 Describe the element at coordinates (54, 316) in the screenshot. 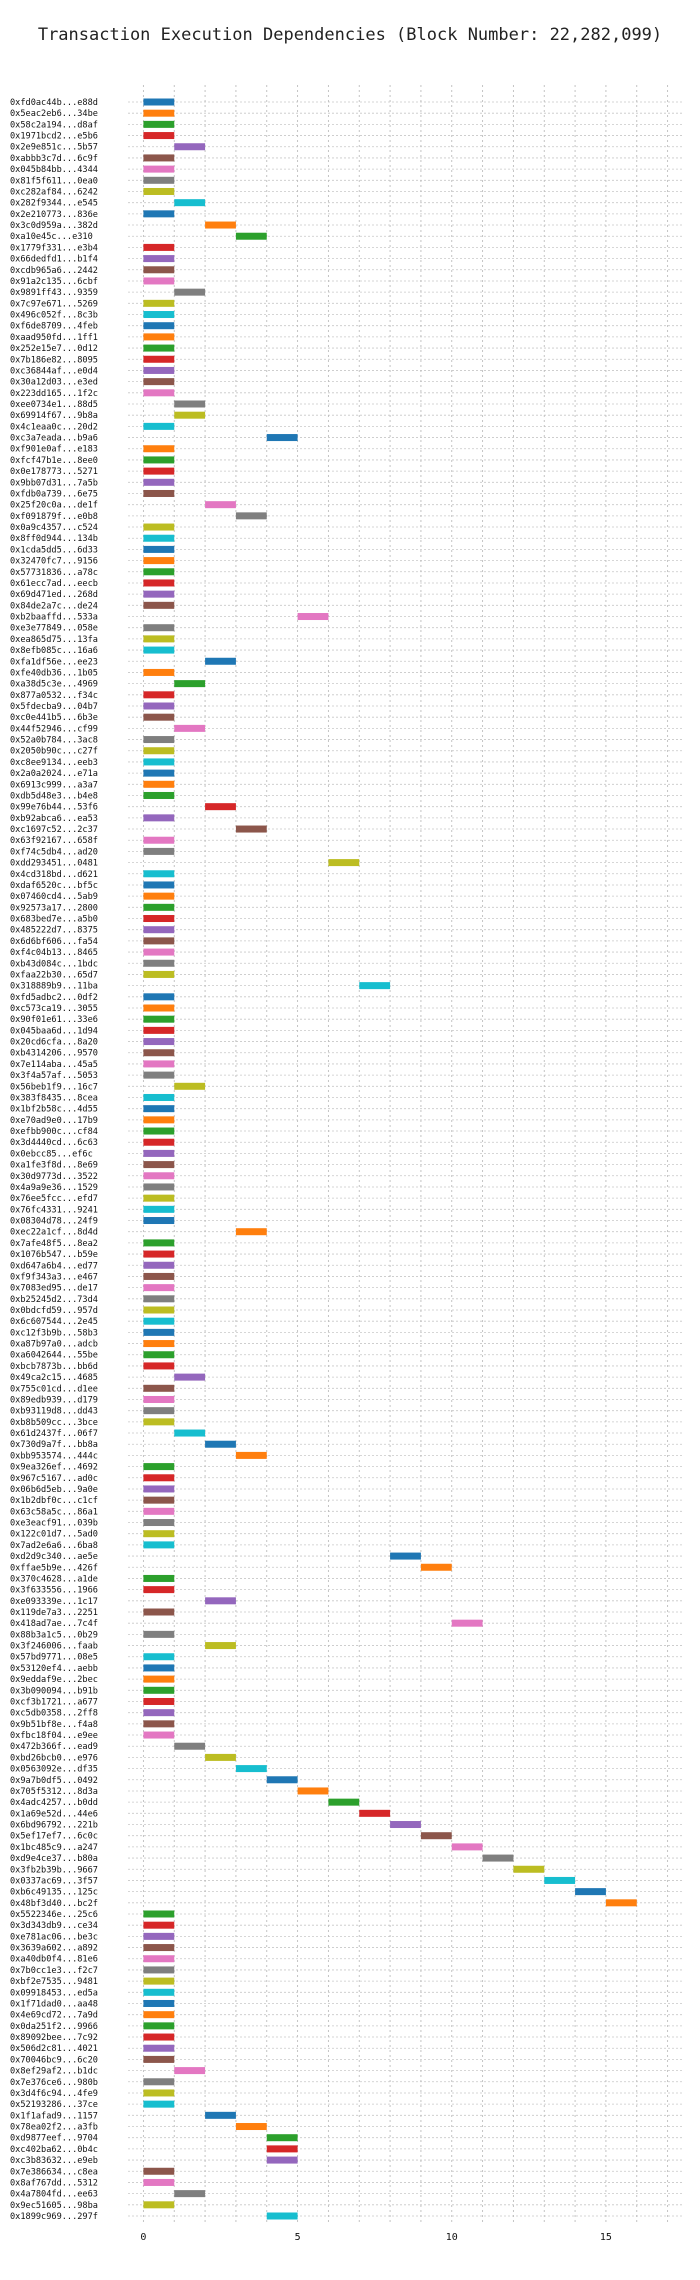

I see `transaction-label: 0x496c052f...8c3b` at that location.